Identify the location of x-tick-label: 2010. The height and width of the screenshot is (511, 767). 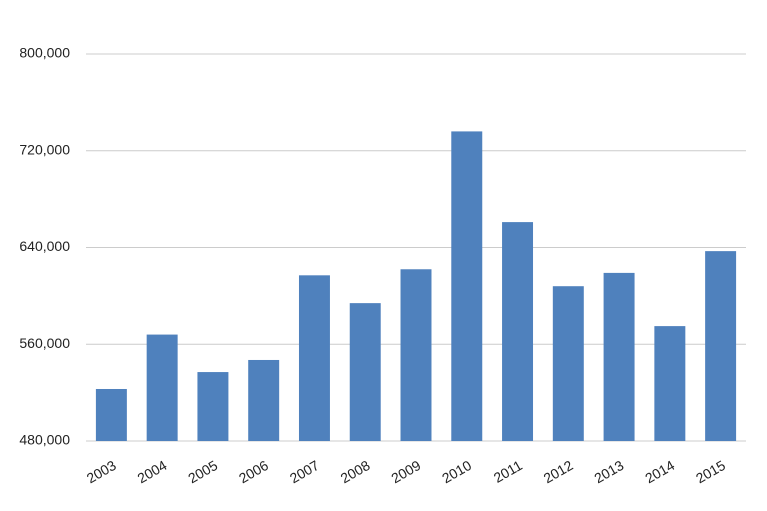
(456, 472).